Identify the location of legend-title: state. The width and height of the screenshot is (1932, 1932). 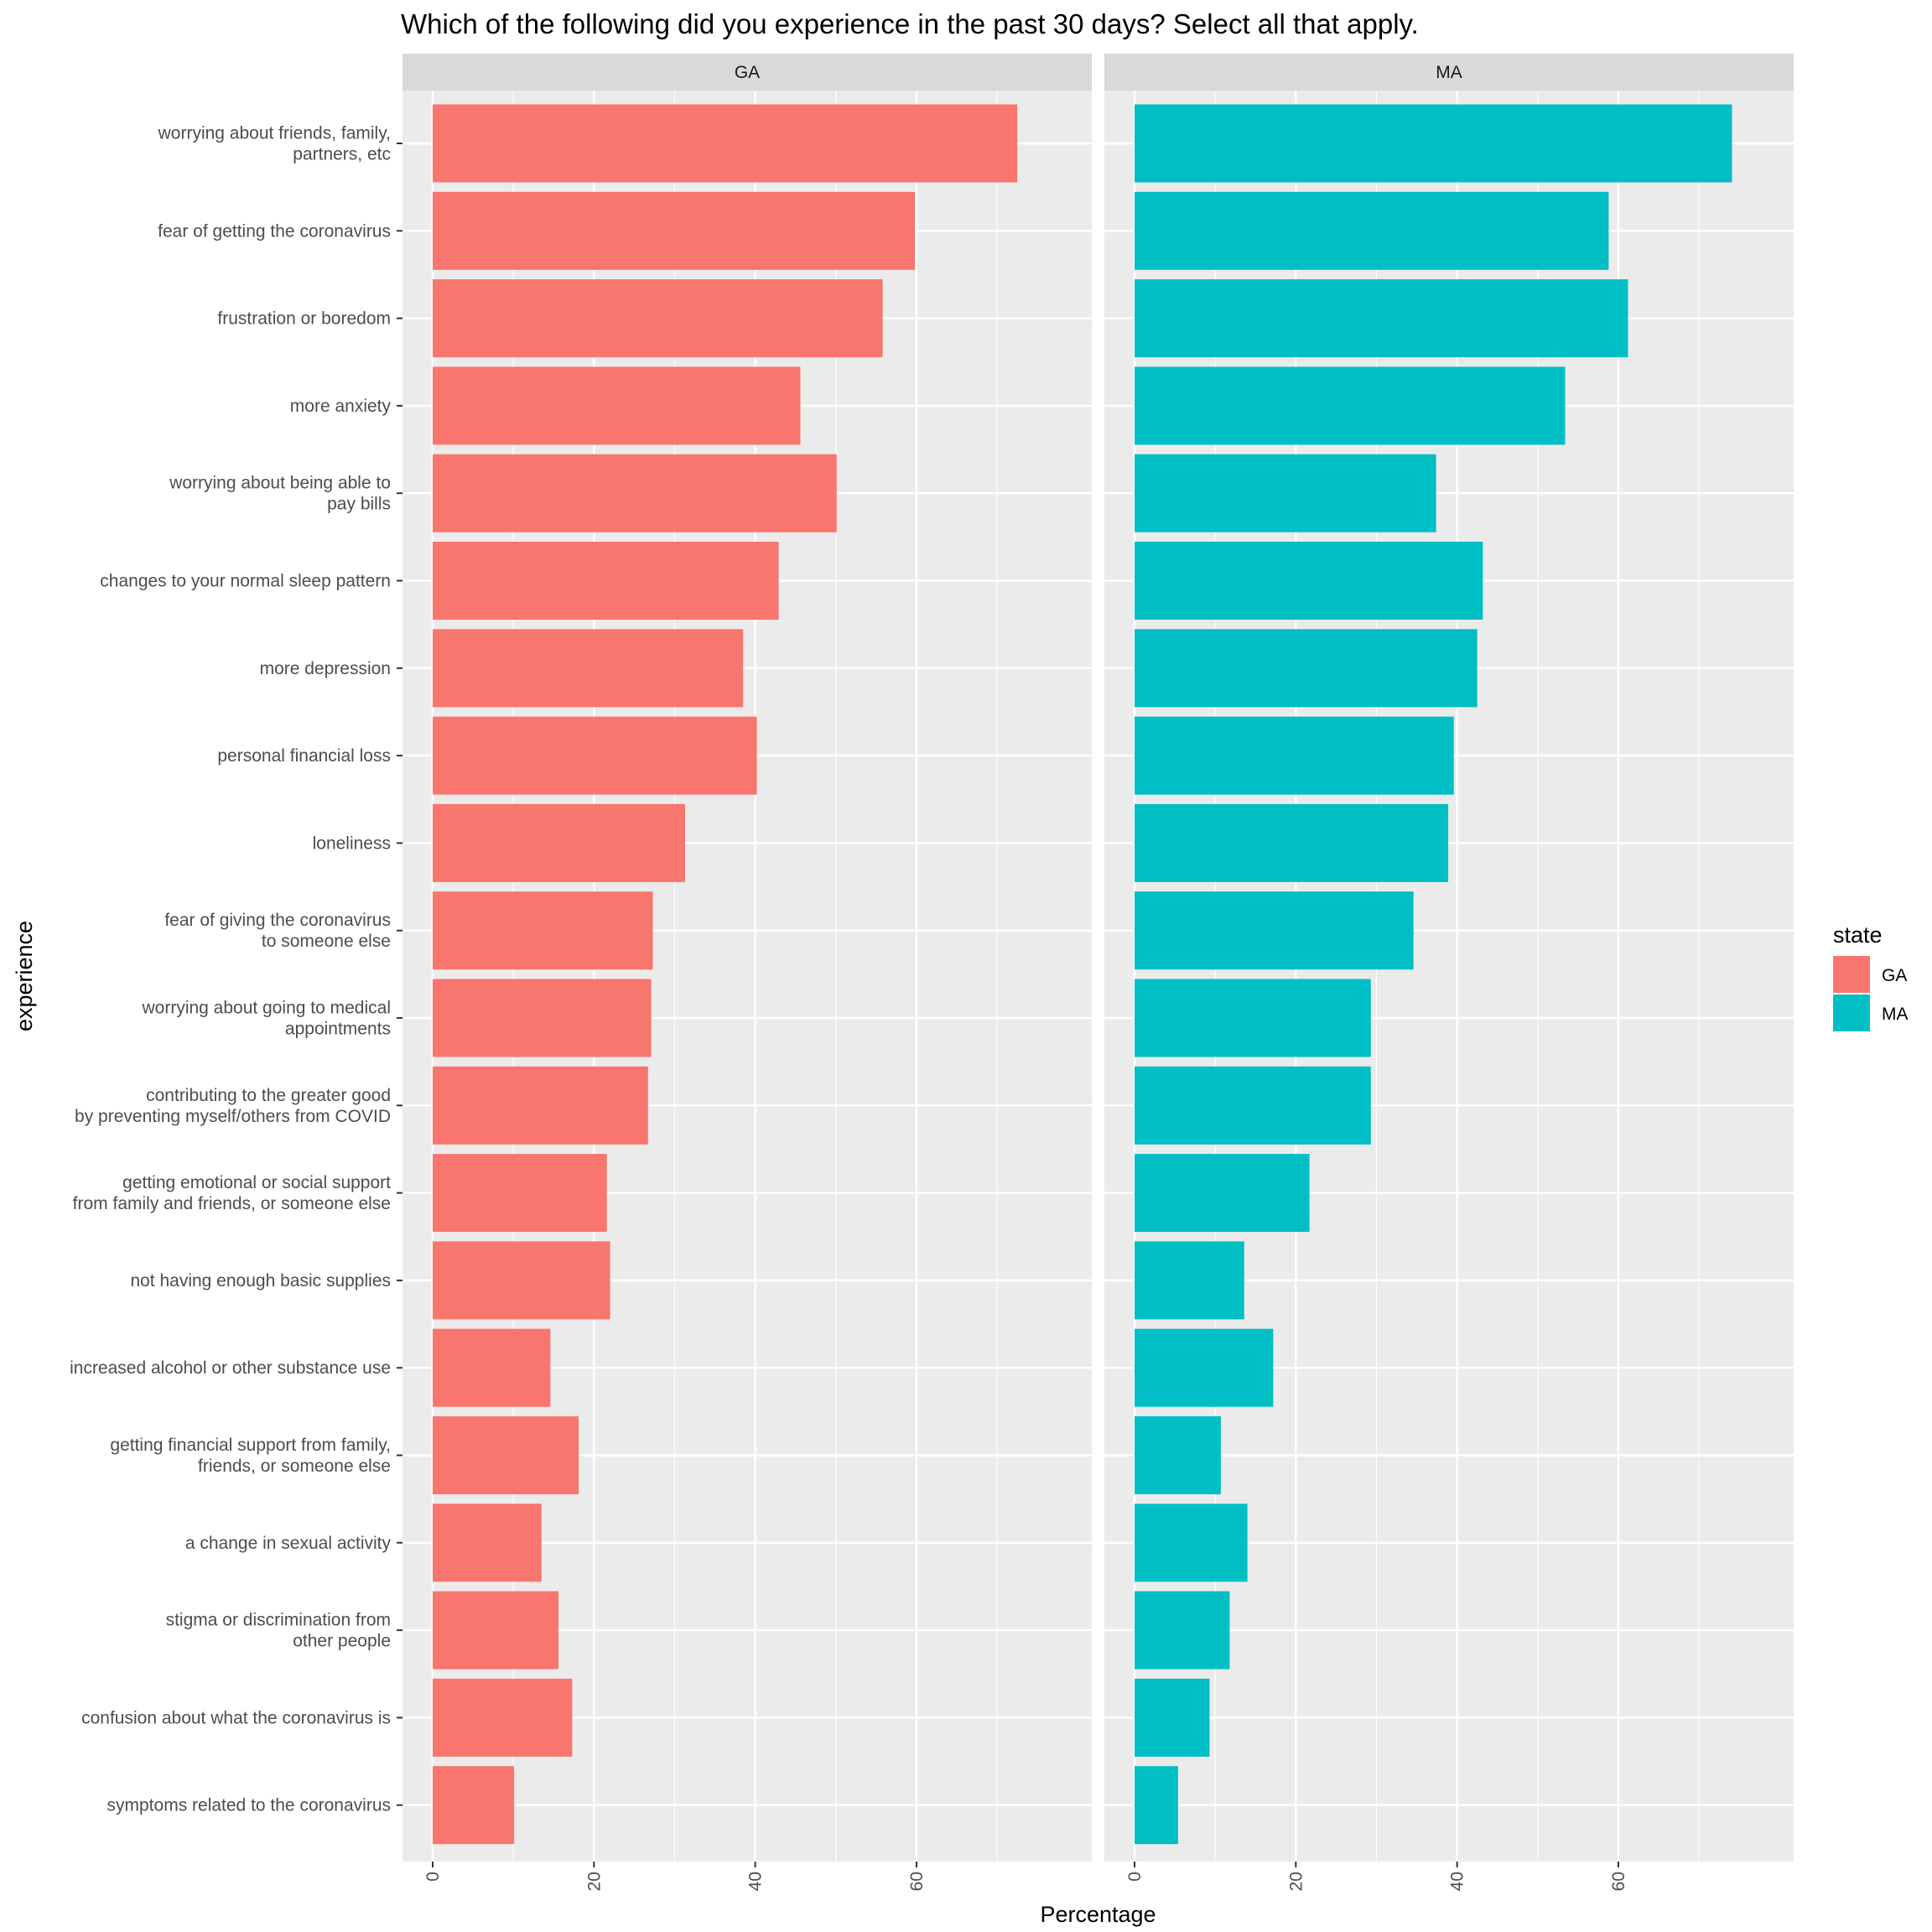
(1858, 935).